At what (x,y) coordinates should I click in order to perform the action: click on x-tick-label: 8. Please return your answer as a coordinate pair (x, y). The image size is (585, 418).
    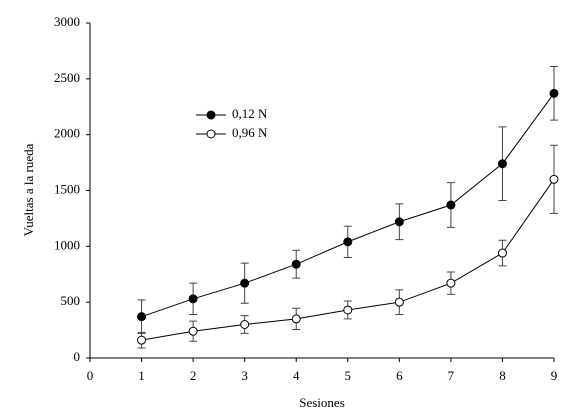
    Looking at the image, I should click on (502, 375).